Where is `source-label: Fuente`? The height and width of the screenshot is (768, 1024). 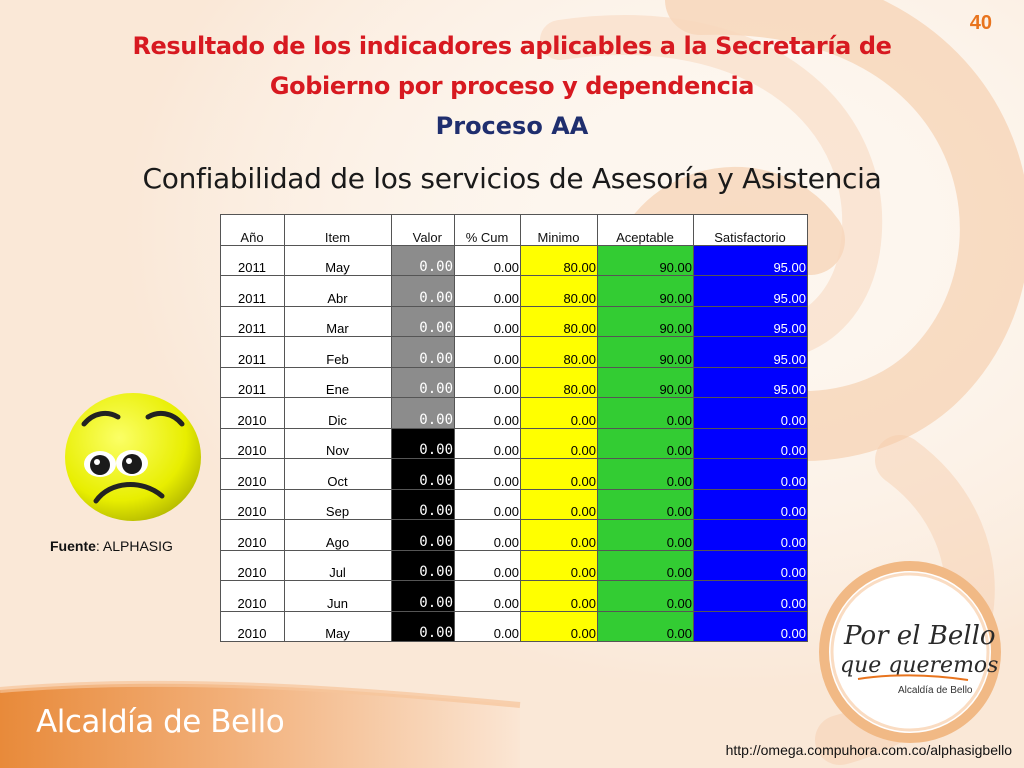 source-label: Fuente is located at coordinates (73, 546).